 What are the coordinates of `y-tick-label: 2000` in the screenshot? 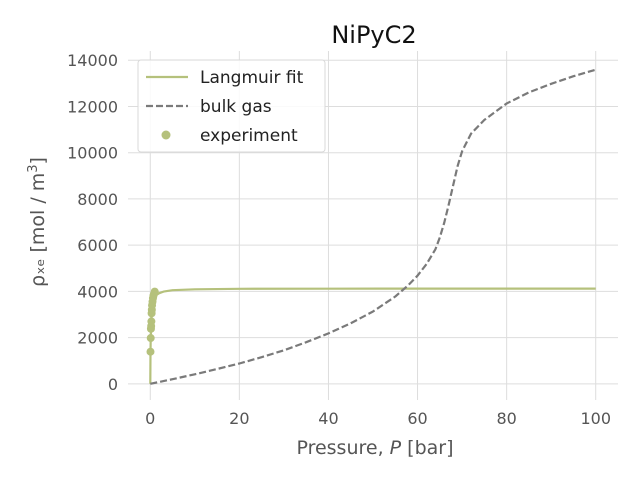 It's located at (97, 338).